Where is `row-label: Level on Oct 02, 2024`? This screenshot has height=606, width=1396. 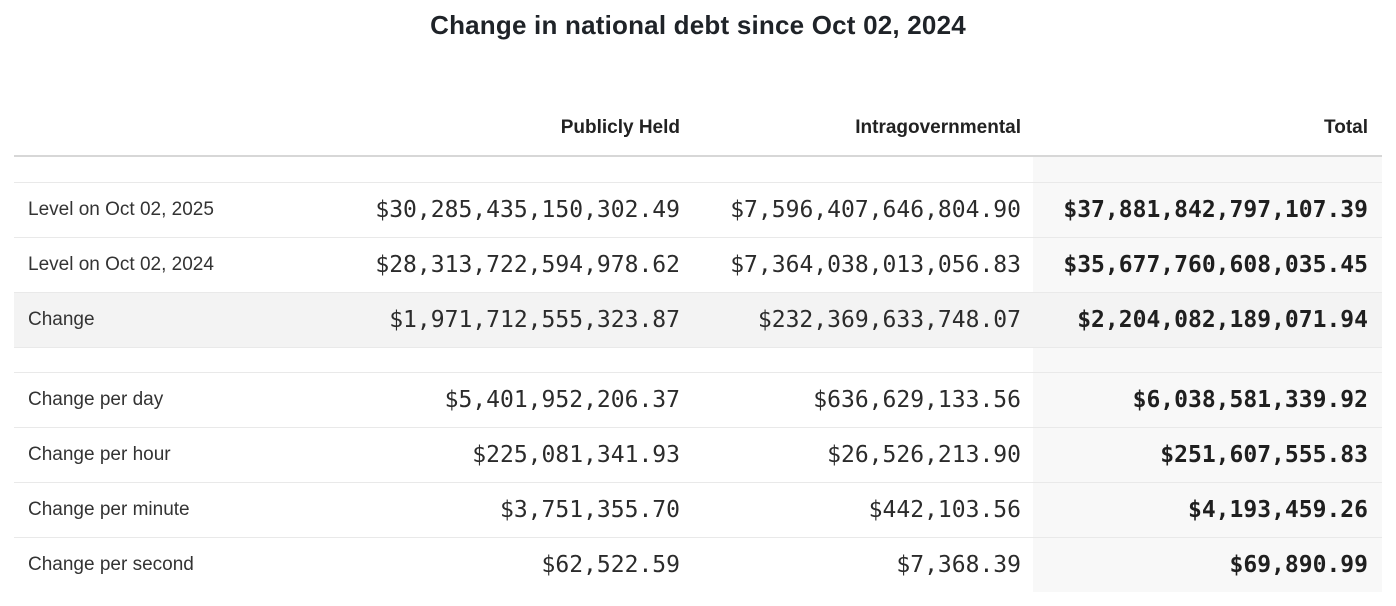 row-label: Level on Oct 02, 2024 is located at coordinates (121, 264).